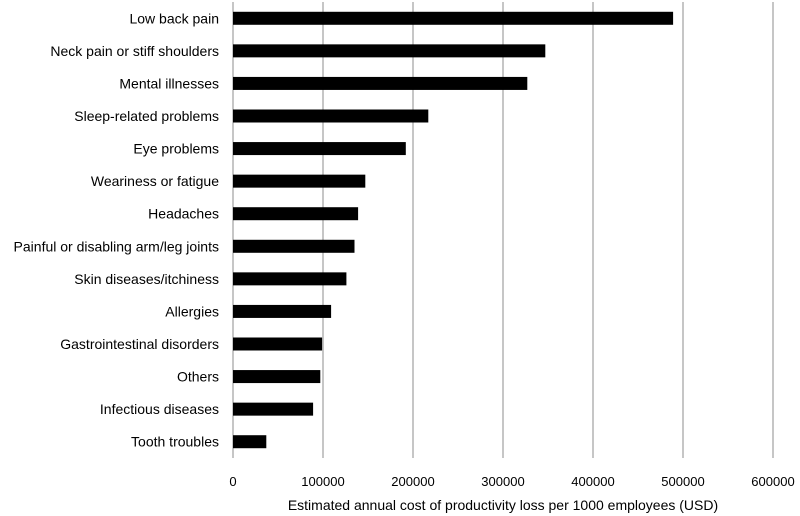 The width and height of the screenshot is (800, 516). What do you see at coordinates (159, 409) in the screenshot?
I see `category-label: Infectious diseases` at bounding box center [159, 409].